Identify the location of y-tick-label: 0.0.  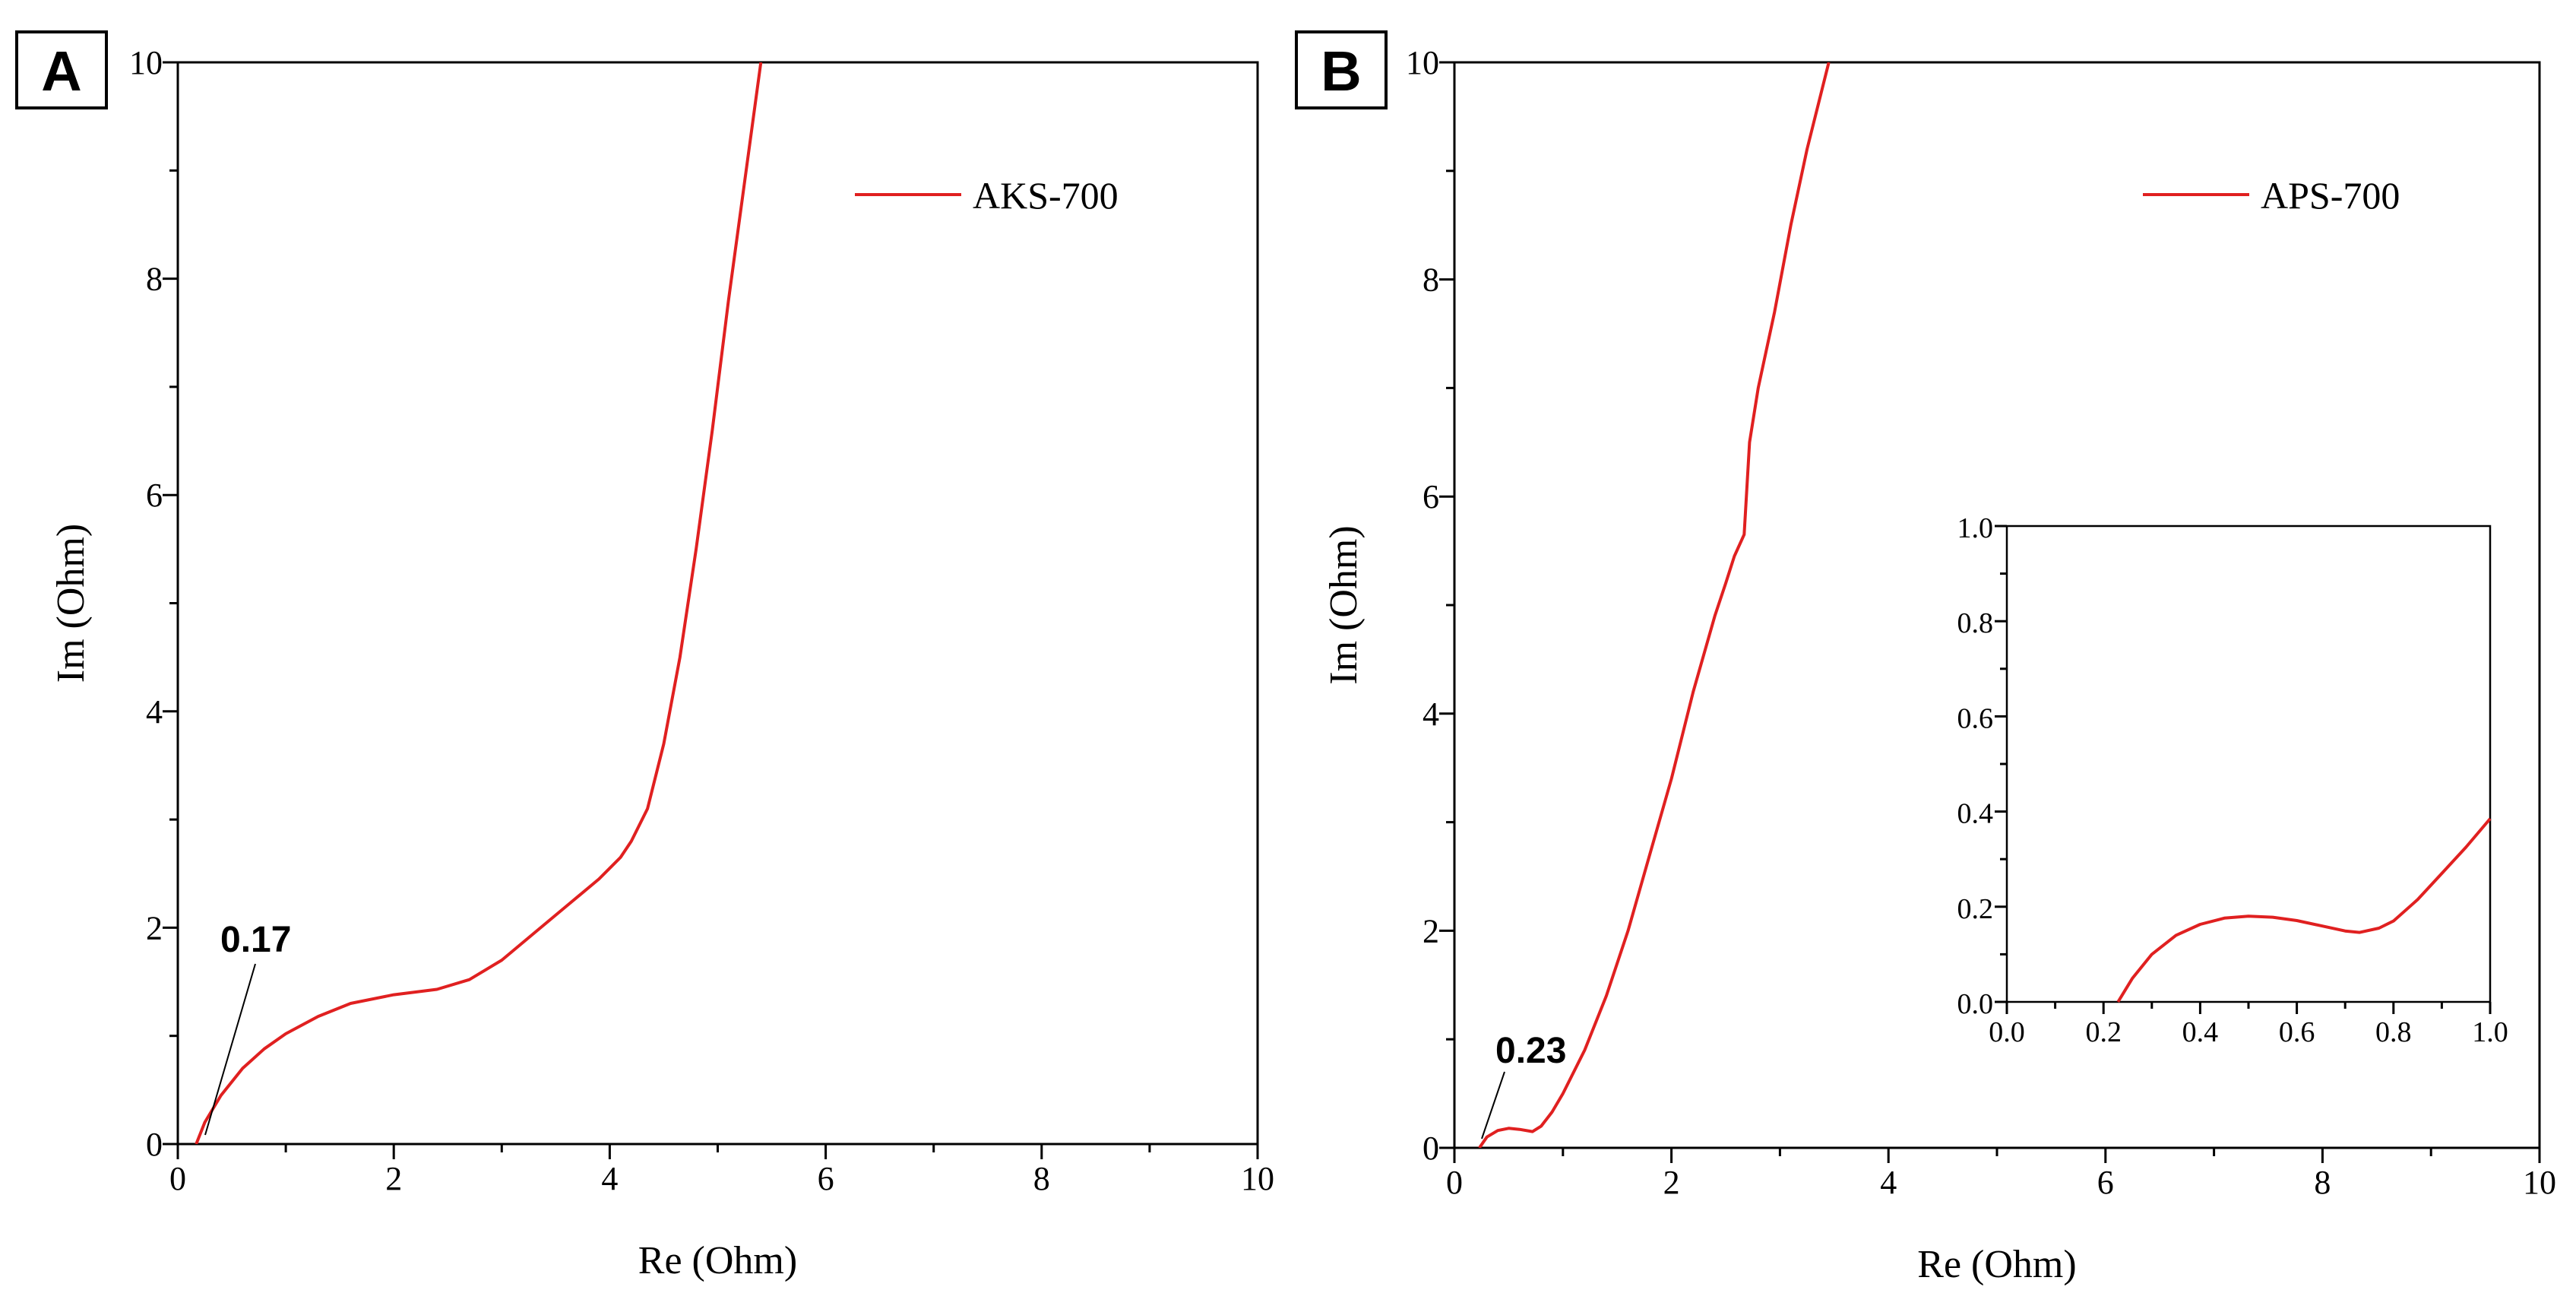
(1975, 1004).